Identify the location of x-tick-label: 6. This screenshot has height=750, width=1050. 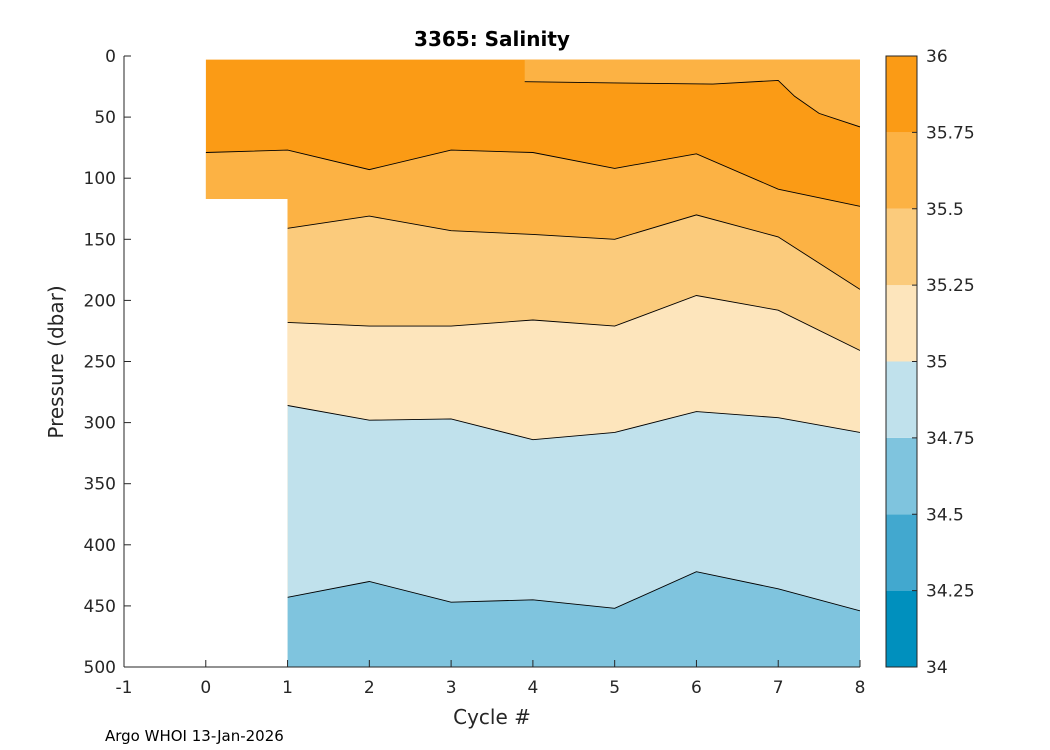
(696, 688).